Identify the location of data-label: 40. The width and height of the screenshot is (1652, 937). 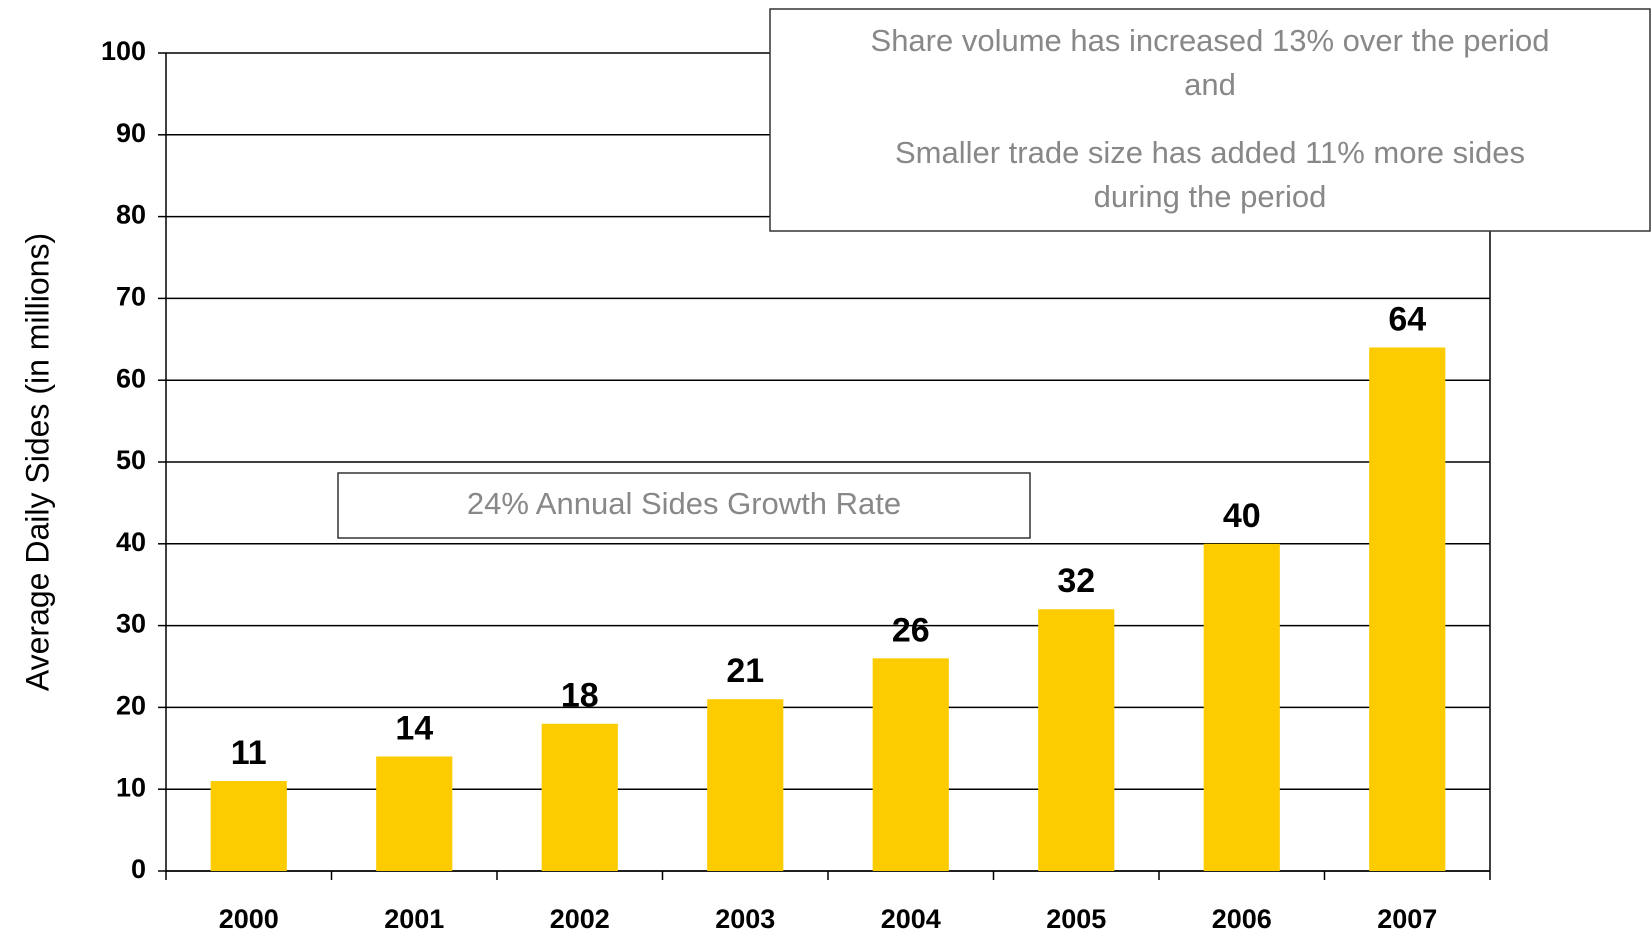
(1242, 516).